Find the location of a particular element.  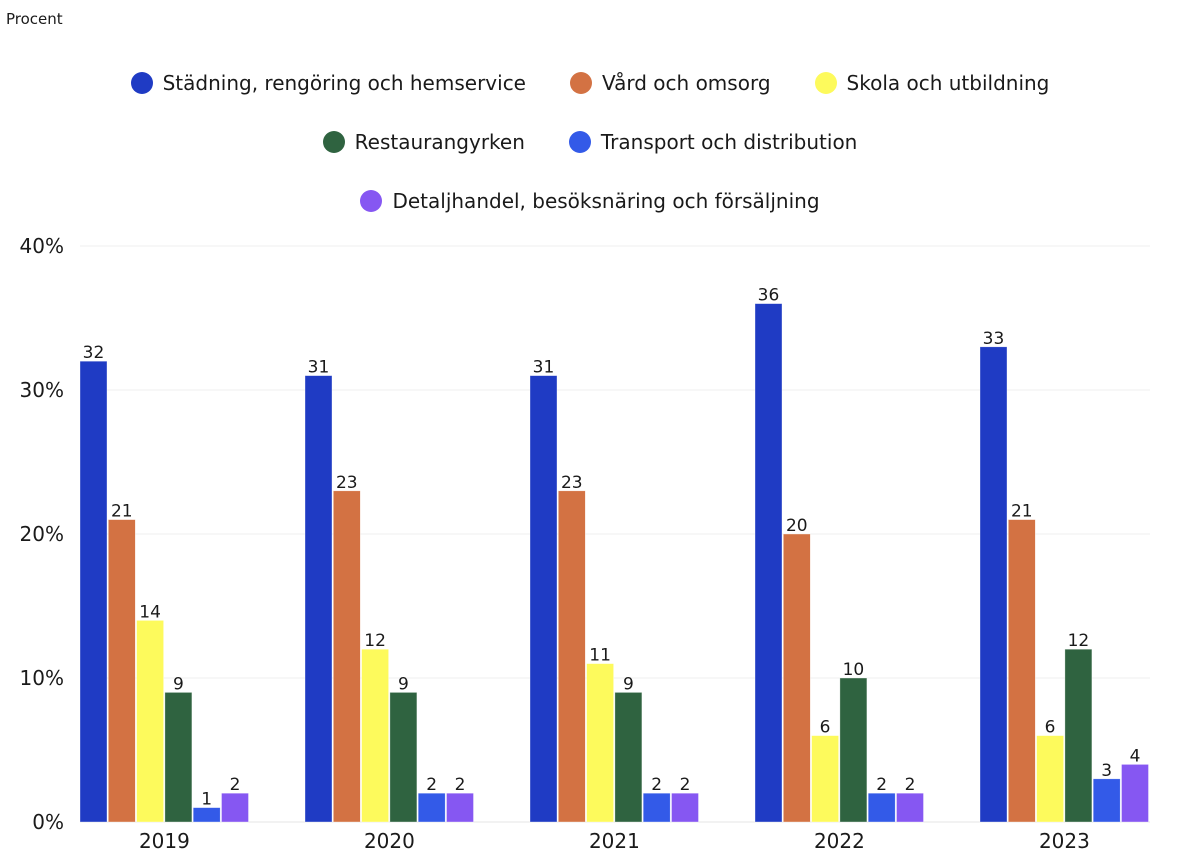

y-tick-label: 20% is located at coordinates (42, 534).